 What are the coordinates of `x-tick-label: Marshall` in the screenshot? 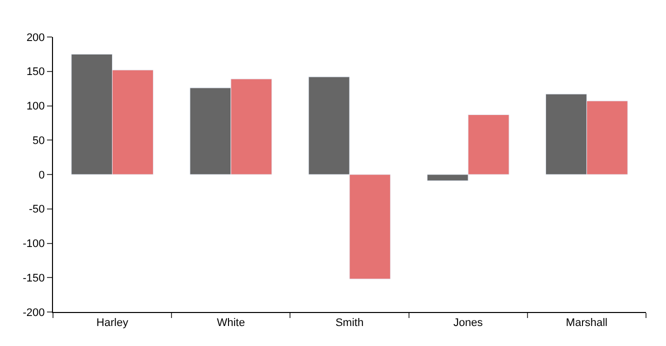 It's located at (587, 323).